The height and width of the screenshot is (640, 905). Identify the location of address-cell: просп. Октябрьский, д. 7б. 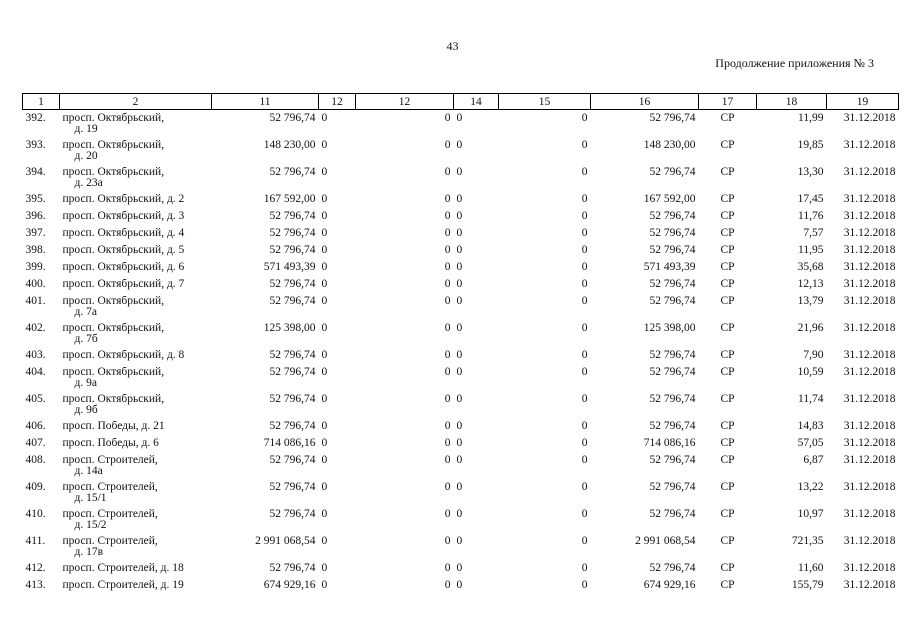
(136, 336).